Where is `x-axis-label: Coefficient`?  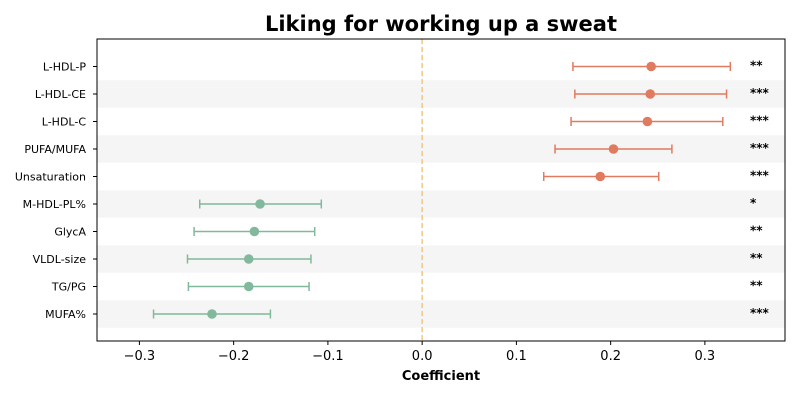
x-axis-label: Coefficient is located at coordinates (441, 376).